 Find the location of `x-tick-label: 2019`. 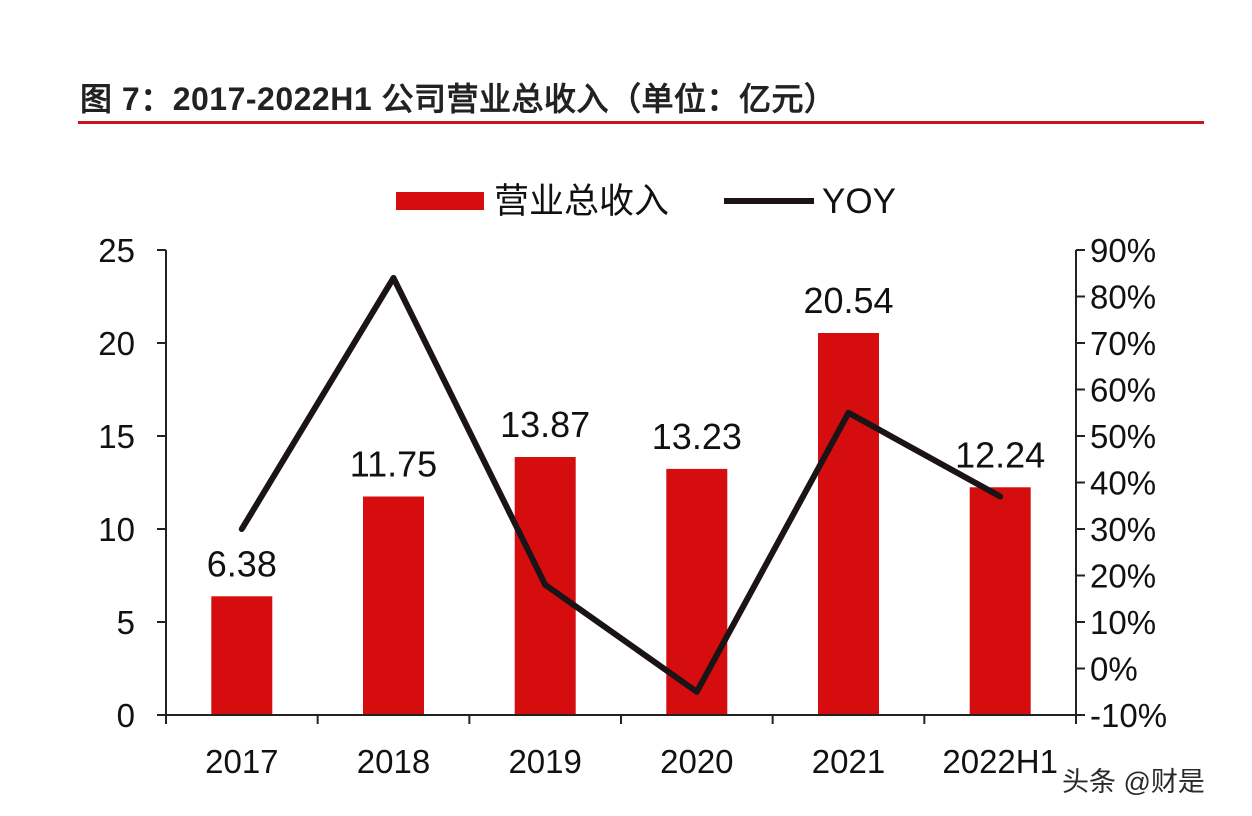

x-tick-label: 2019 is located at coordinates (544, 761).